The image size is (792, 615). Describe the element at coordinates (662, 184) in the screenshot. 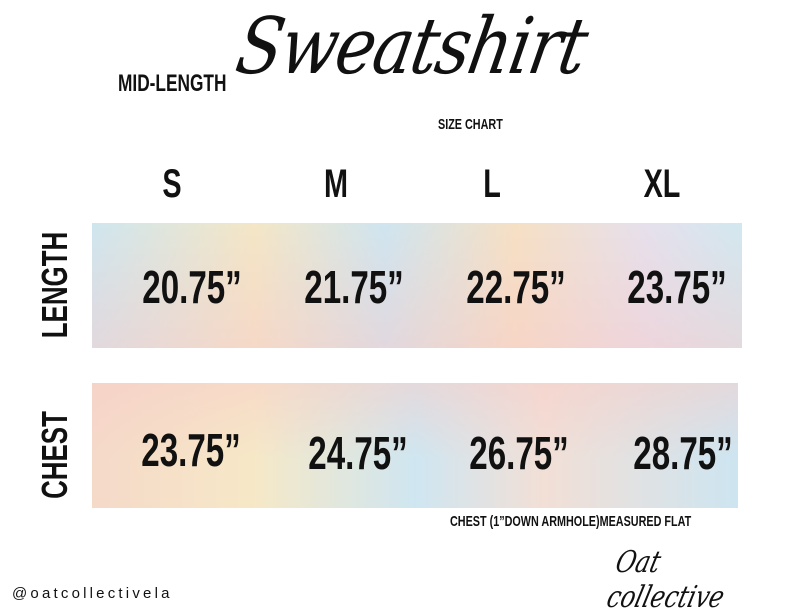

I see `size-header-xl: XL` at that location.